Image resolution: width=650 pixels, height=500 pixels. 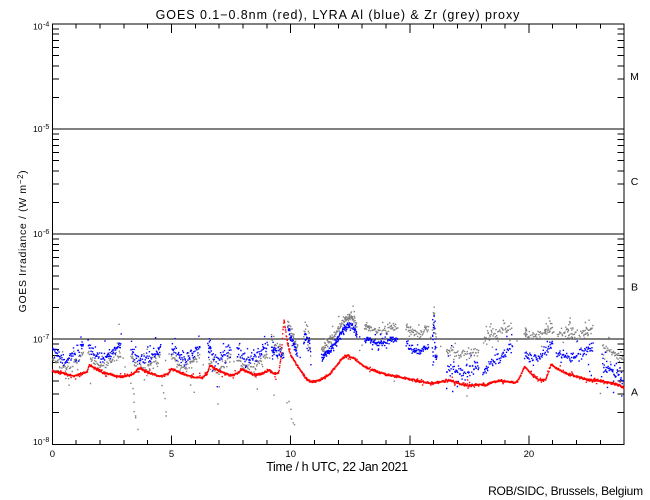 I want to click on svg-text: A, so click(x=634, y=392).